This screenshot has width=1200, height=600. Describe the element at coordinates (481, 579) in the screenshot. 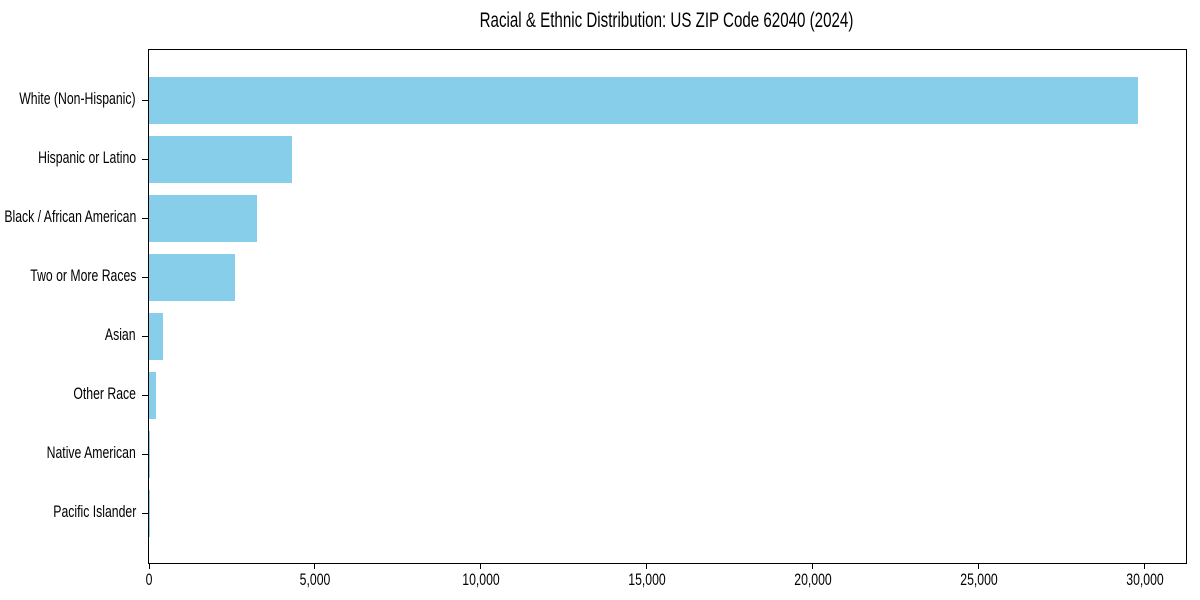

I see `x-tick-label: 10,000` at that location.